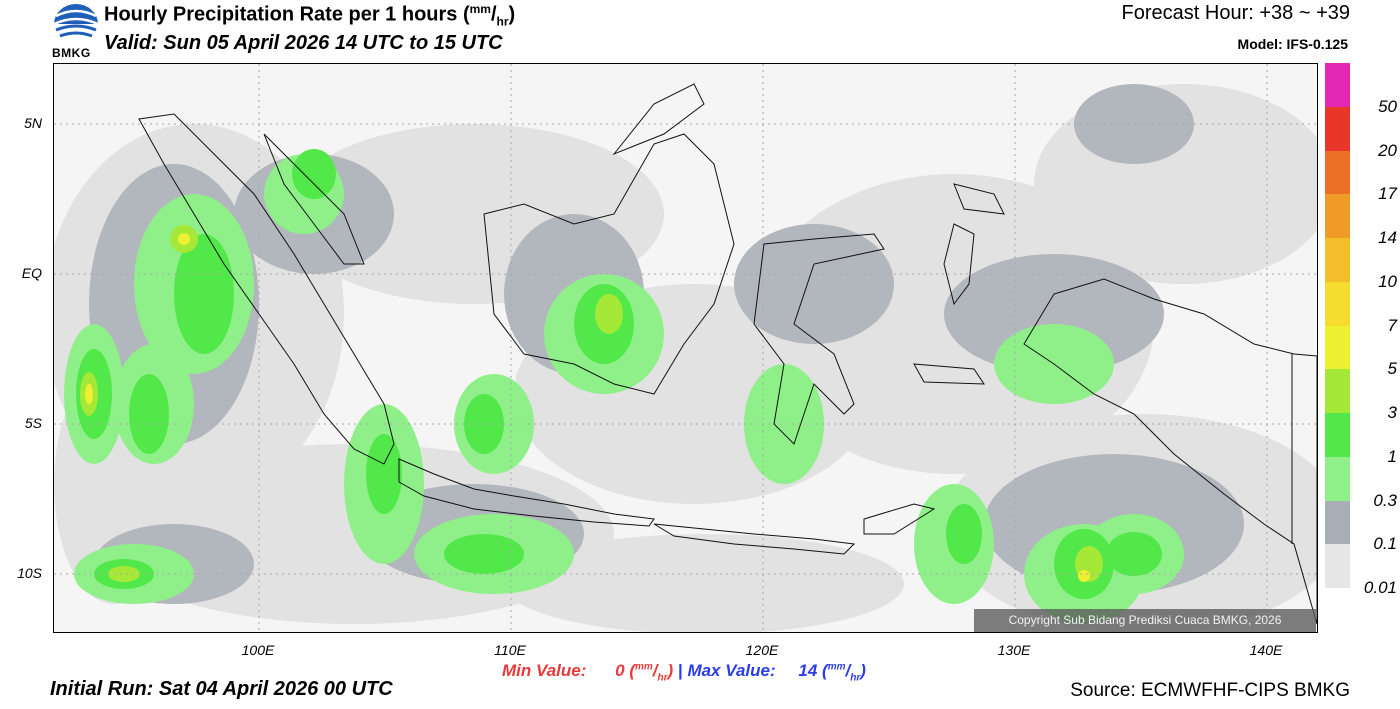 The height and width of the screenshot is (709, 1400). Describe the element at coordinates (1387, 237) in the screenshot. I see `colorbar-label: 14` at that location.